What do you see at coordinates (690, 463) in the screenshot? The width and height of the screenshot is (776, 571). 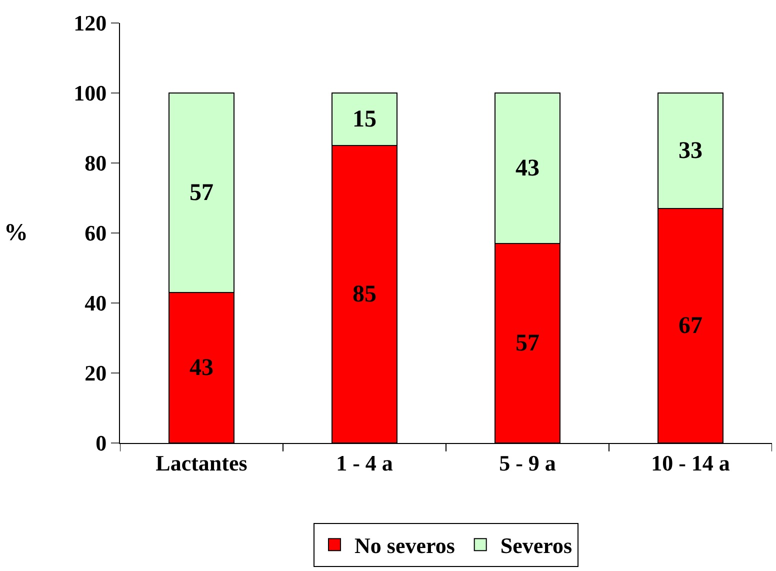 I see `x-tick-label: 10 - 14 a` at bounding box center [690, 463].